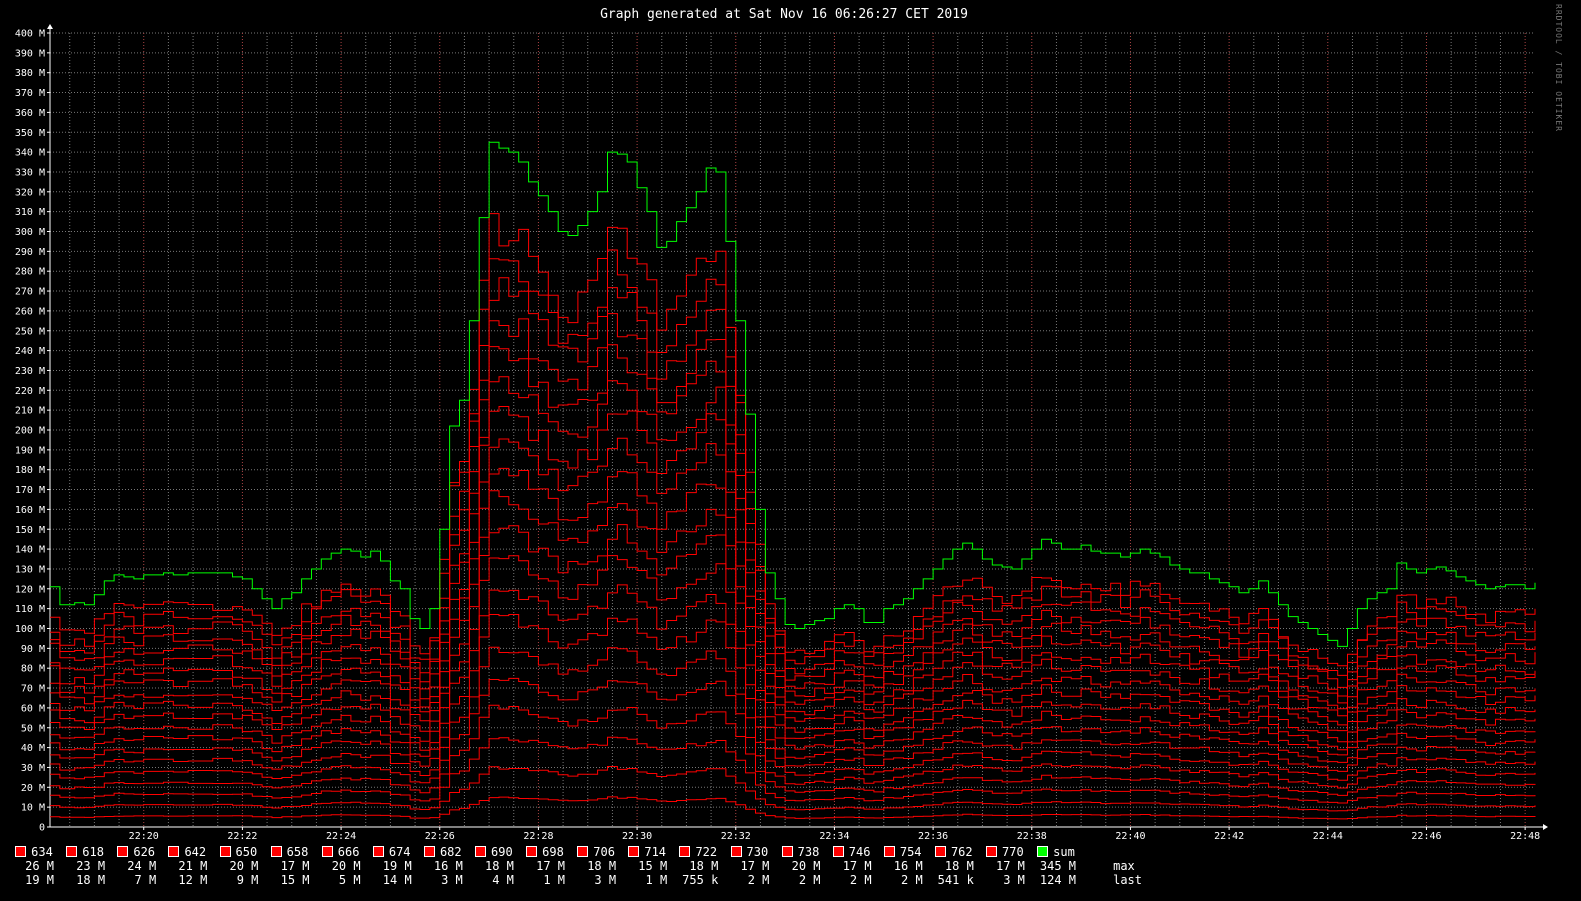 Image resolution: width=1581 pixels, height=901 pixels. What do you see at coordinates (142, 866) in the screenshot?
I see `legend-max-value: 24 M` at bounding box center [142, 866].